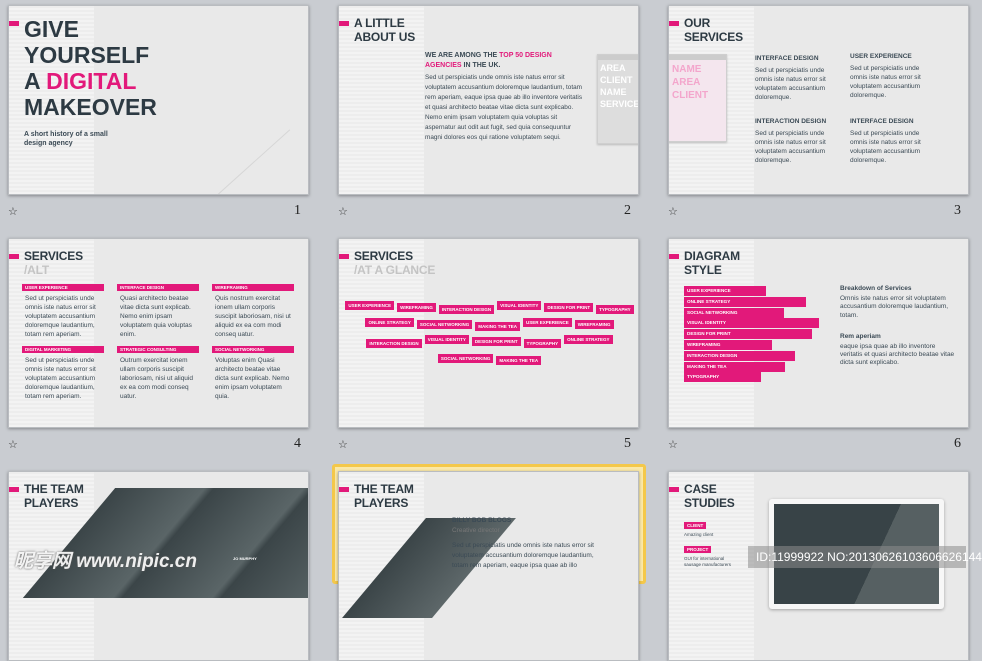 The width and height of the screenshot is (982, 661). Describe the element at coordinates (699, 534) in the screenshot. I see `slide-element: Amazing client` at that location.